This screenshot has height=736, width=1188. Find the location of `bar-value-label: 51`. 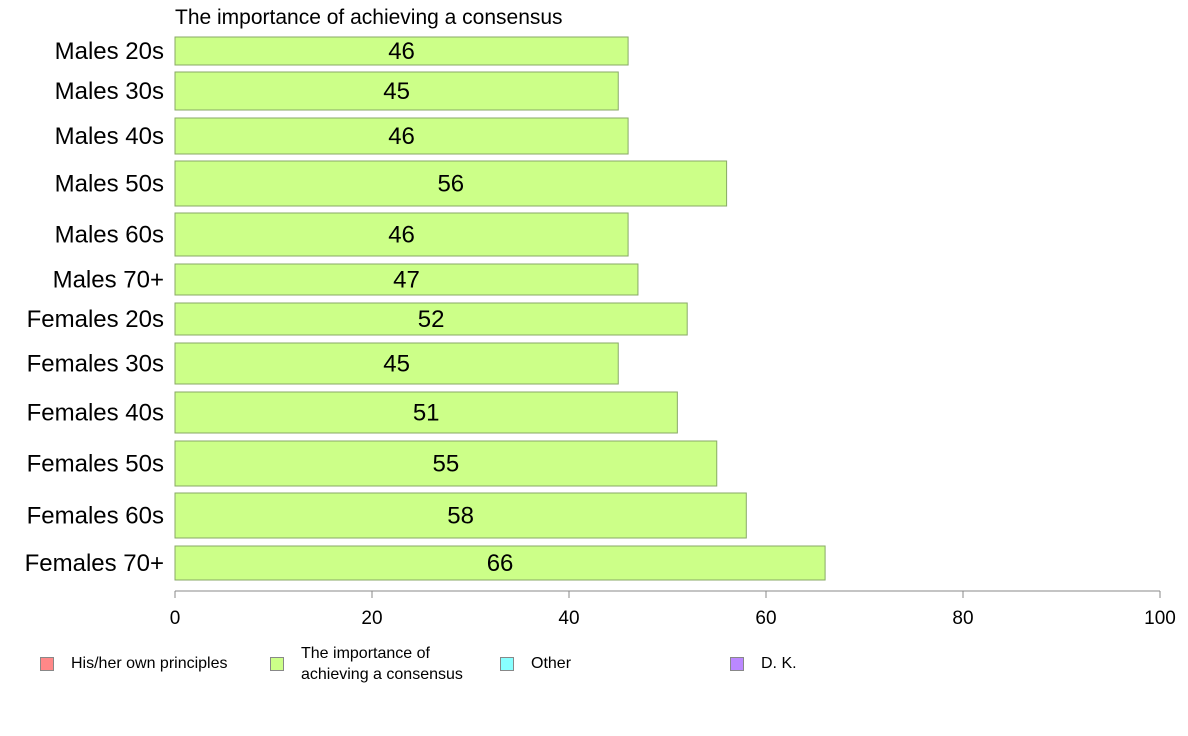

bar-value-label: 51 is located at coordinates (426, 413).